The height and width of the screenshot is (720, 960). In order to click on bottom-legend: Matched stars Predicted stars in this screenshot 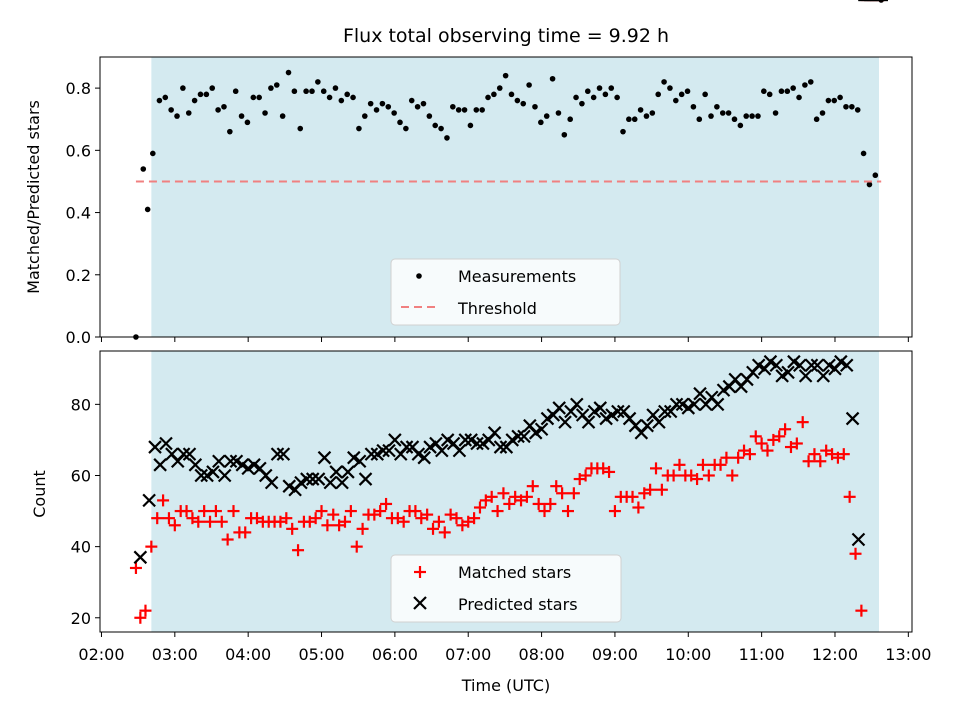, I will do `click(506, 588)`.